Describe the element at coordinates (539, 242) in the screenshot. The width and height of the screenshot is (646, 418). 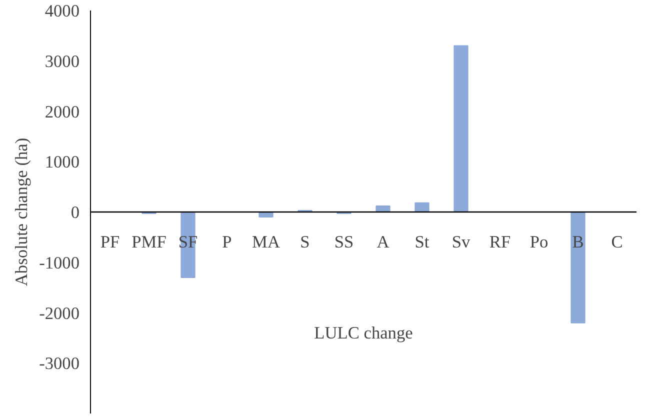
I see `x-tick-label: Po` at that location.